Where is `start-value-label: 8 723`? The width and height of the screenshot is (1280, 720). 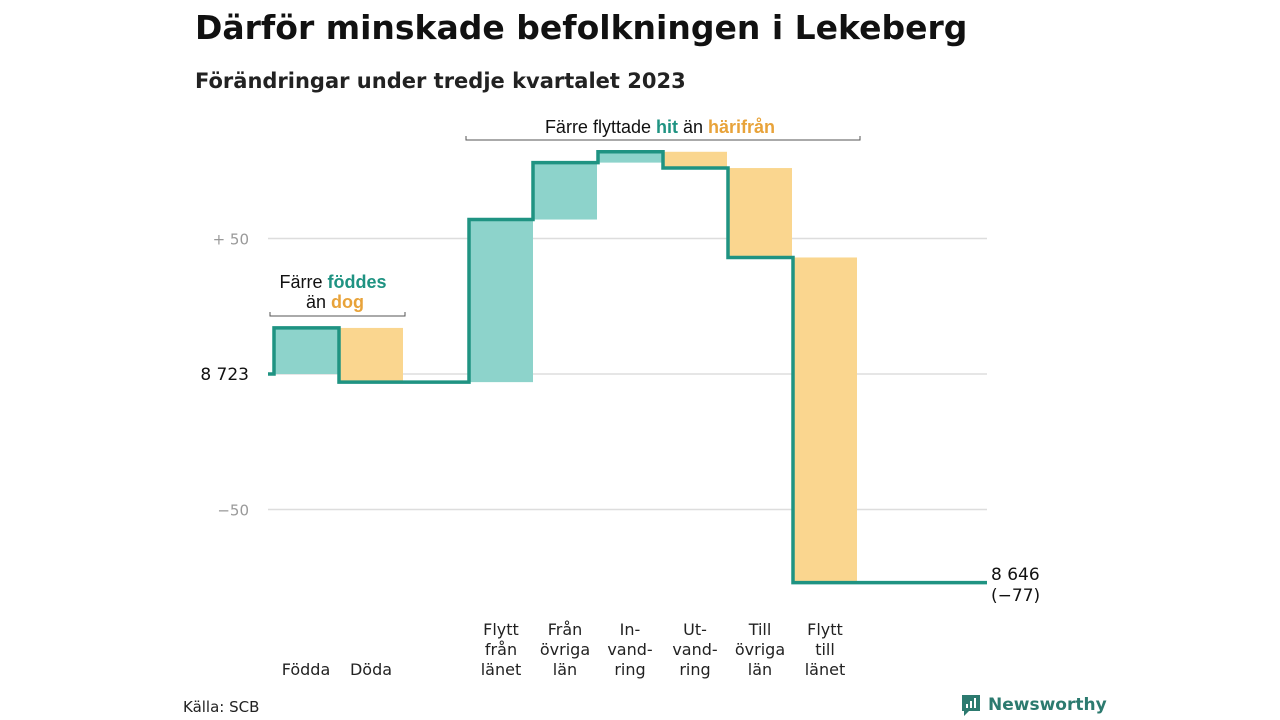 start-value-label: 8 723 is located at coordinates (224, 375).